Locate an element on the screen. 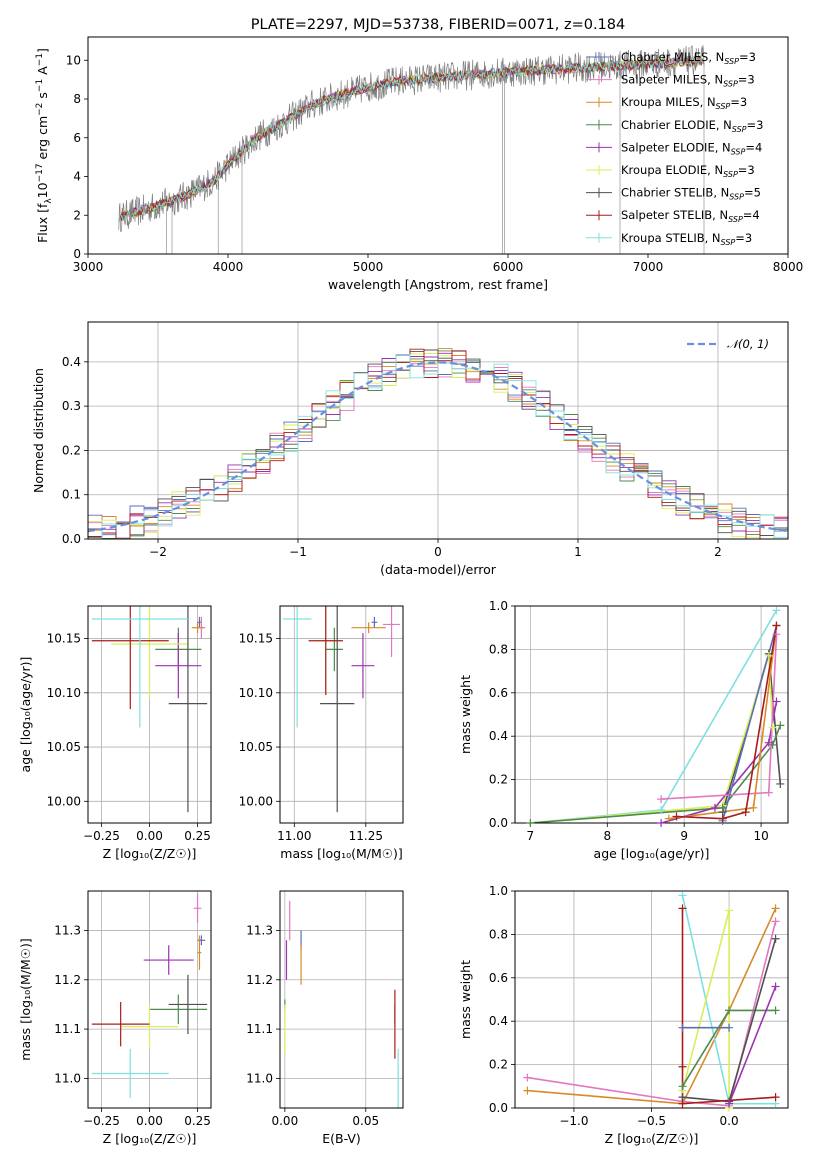 The image size is (819, 1170). x-tick-label: 1 is located at coordinates (578, 552).